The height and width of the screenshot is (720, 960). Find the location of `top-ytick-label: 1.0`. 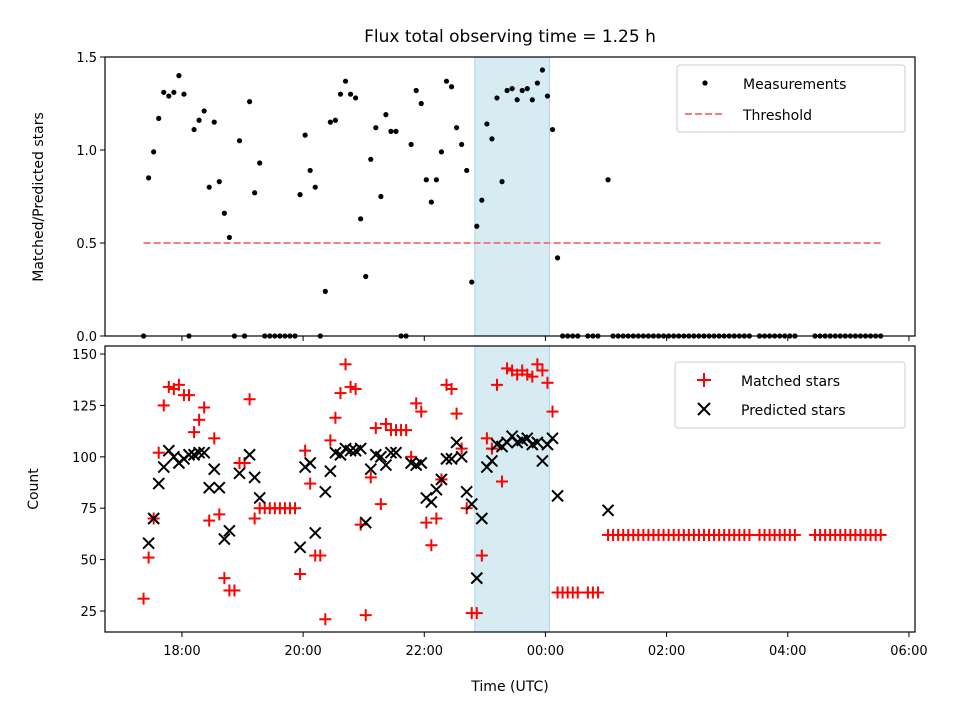

top-ytick-label: 1.0 is located at coordinates (86, 151).